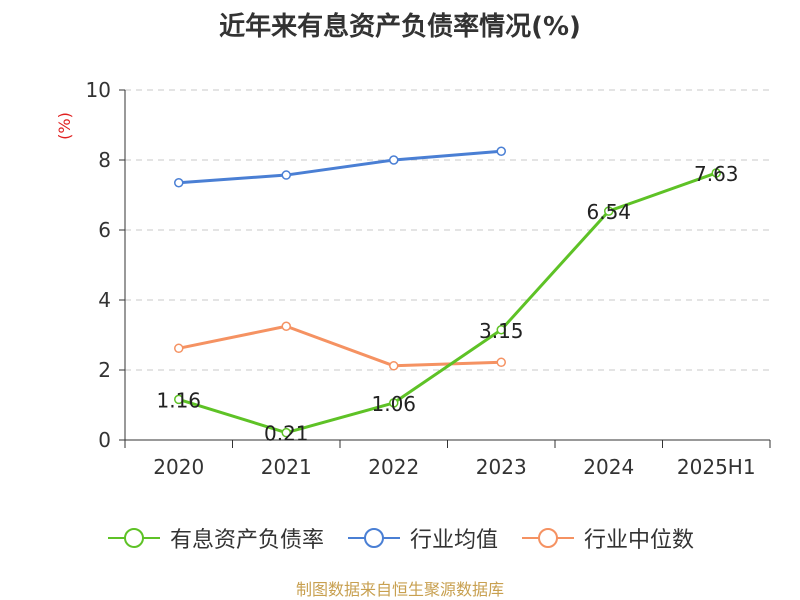 The image size is (800, 600). I want to click on x-tick-label: 2025H1, so click(716, 467).